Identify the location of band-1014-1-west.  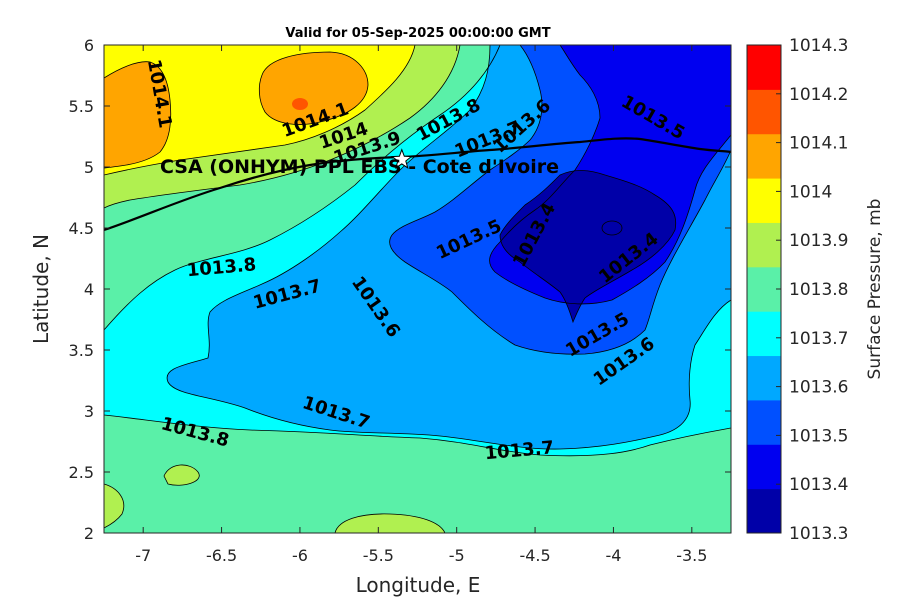
(137, 114).